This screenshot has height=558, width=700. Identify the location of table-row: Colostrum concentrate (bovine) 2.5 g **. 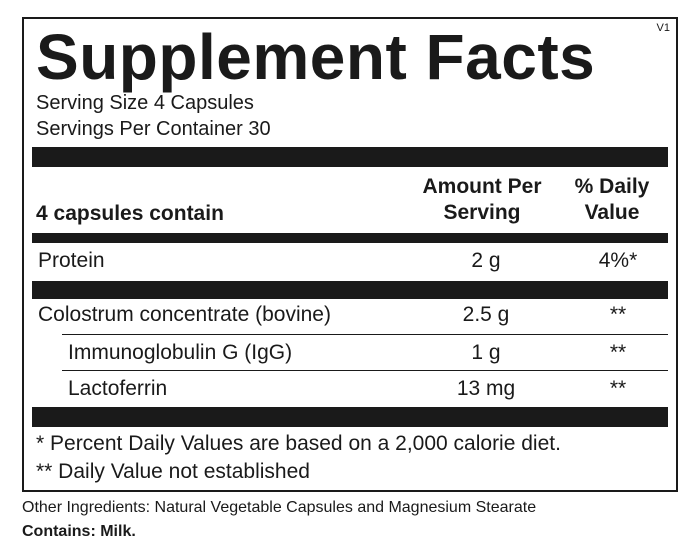
(350, 315).